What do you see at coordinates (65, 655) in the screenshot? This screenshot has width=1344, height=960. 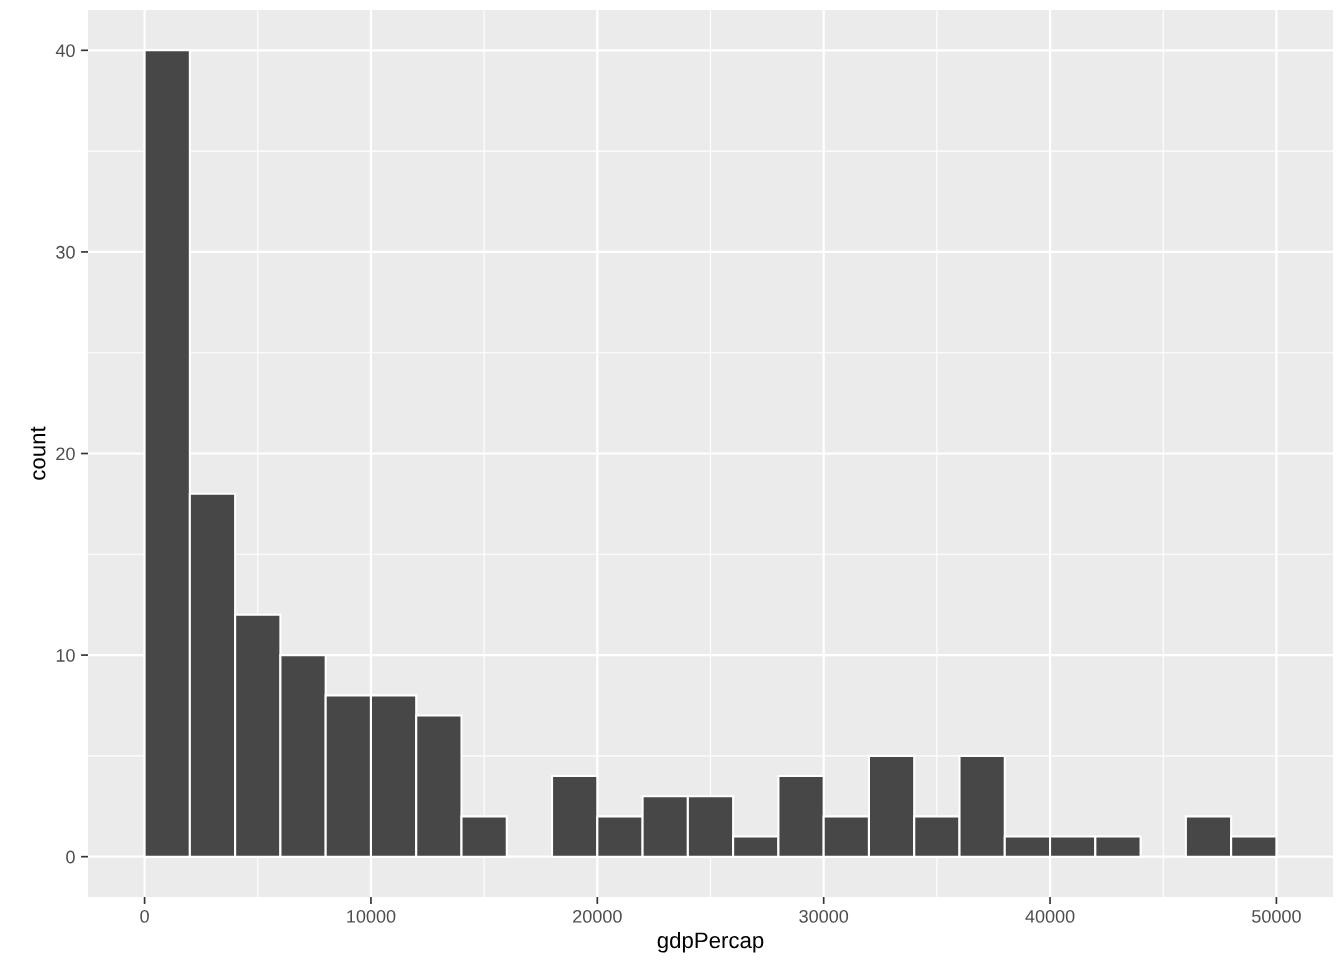 I see `y-tick-label: 10` at bounding box center [65, 655].